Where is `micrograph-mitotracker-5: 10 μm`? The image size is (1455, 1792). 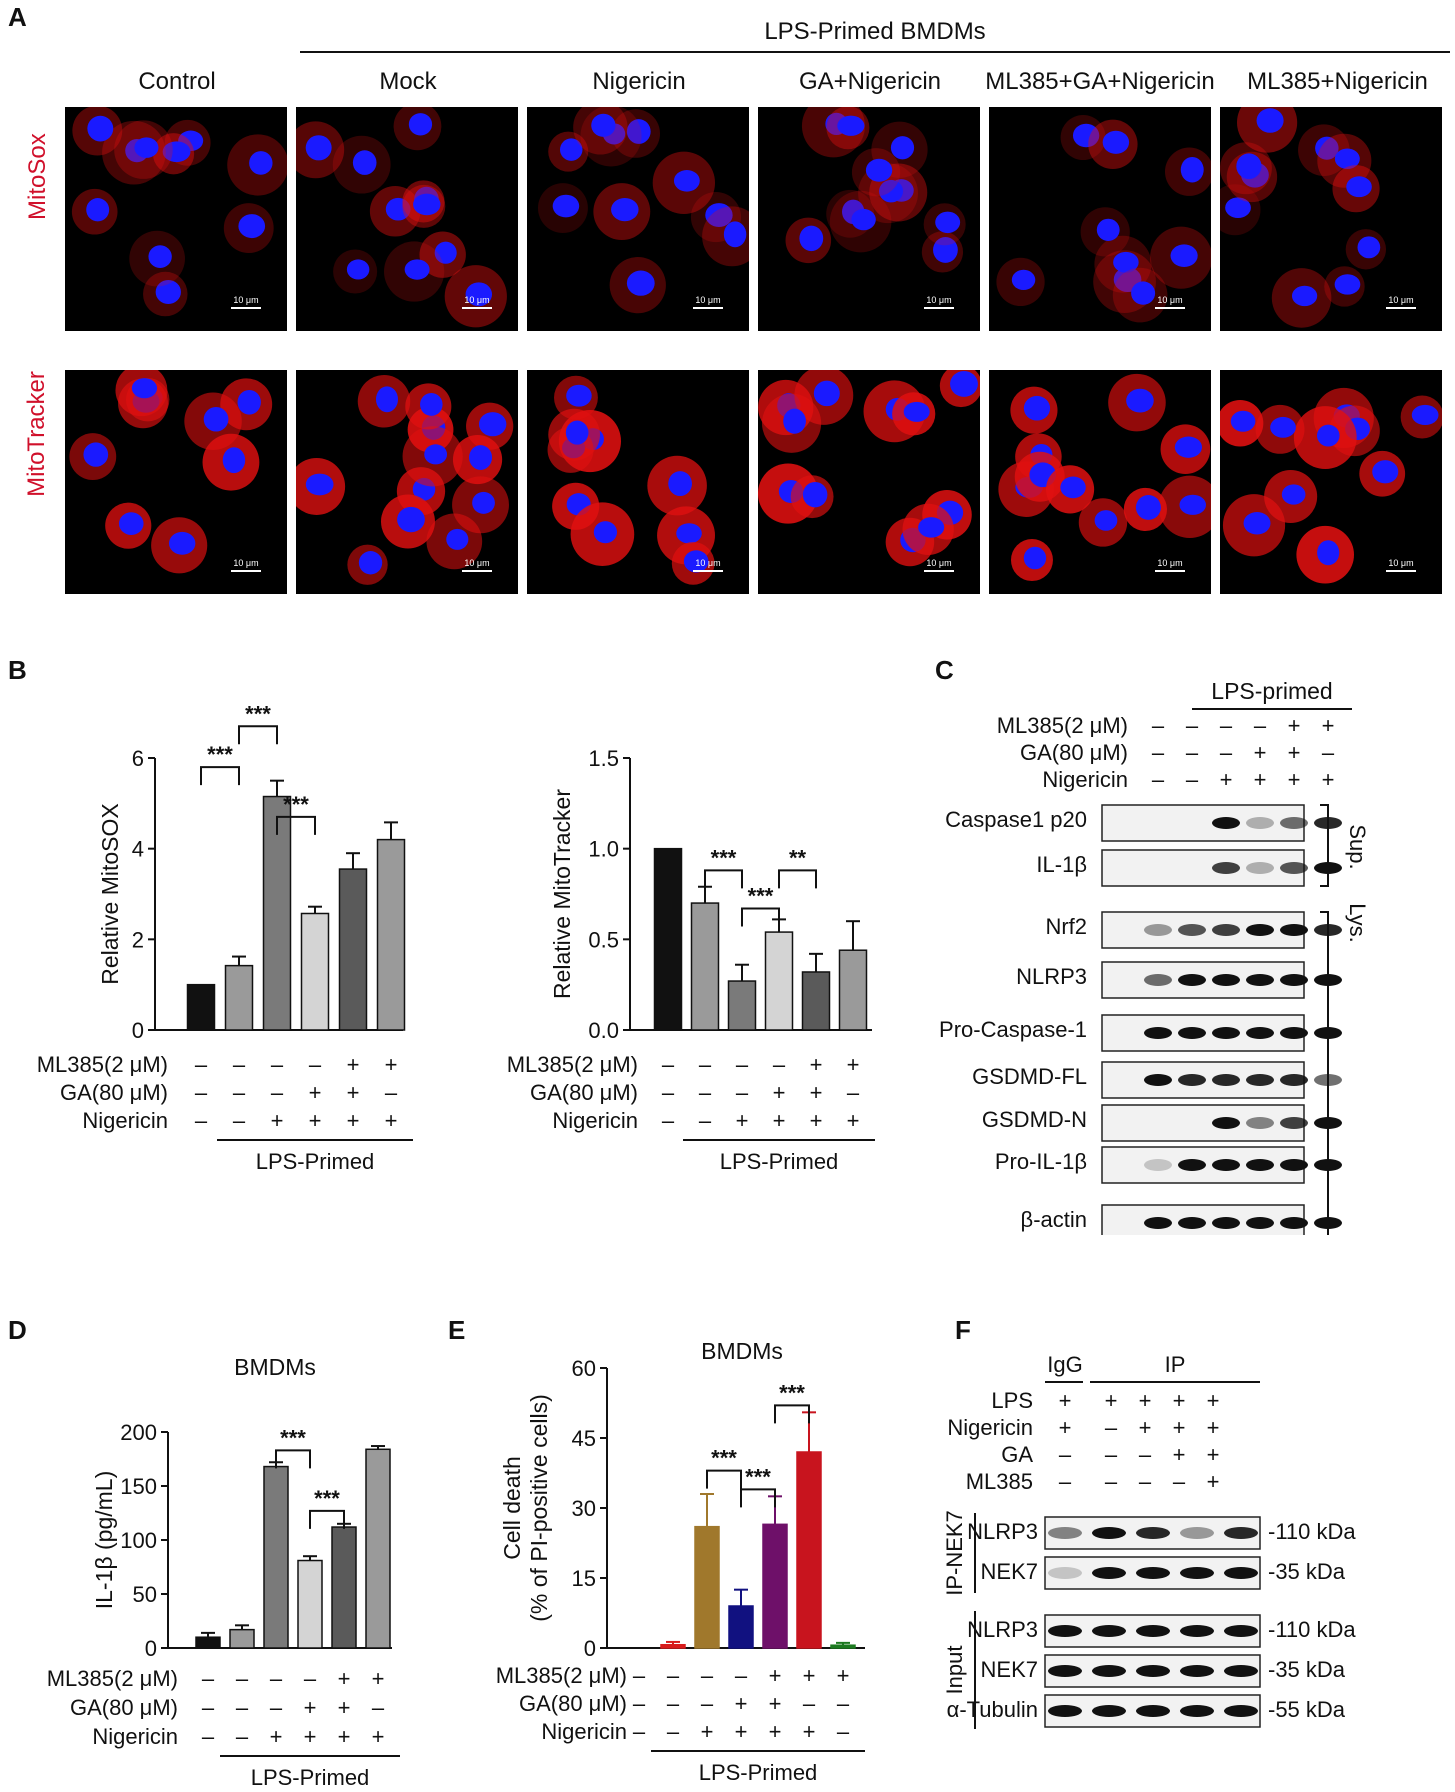
micrograph-mitotracker-5: 10 μm is located at coordinates (1100, 482).